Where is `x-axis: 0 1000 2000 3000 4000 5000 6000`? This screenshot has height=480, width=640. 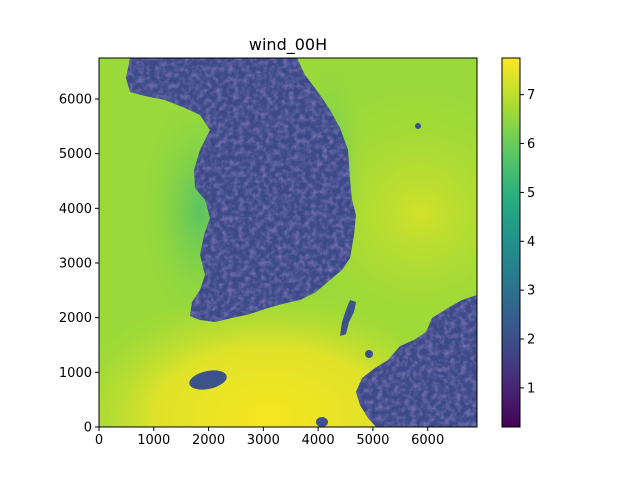 x-axis: 0 1000 2000 3000 4000 5000 6000 is located at coordinates (269, 437).